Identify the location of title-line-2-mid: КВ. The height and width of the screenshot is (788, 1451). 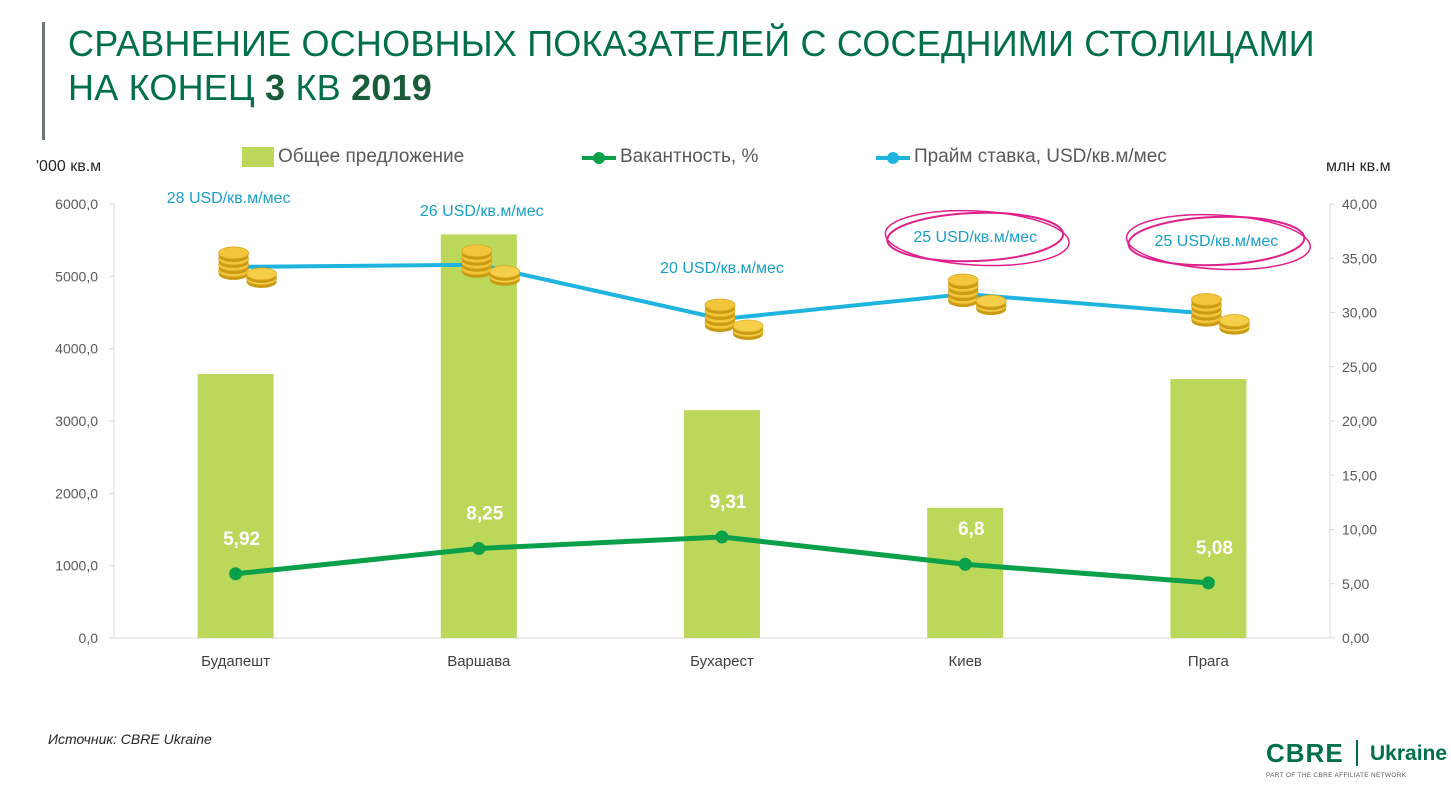
(318, 87).